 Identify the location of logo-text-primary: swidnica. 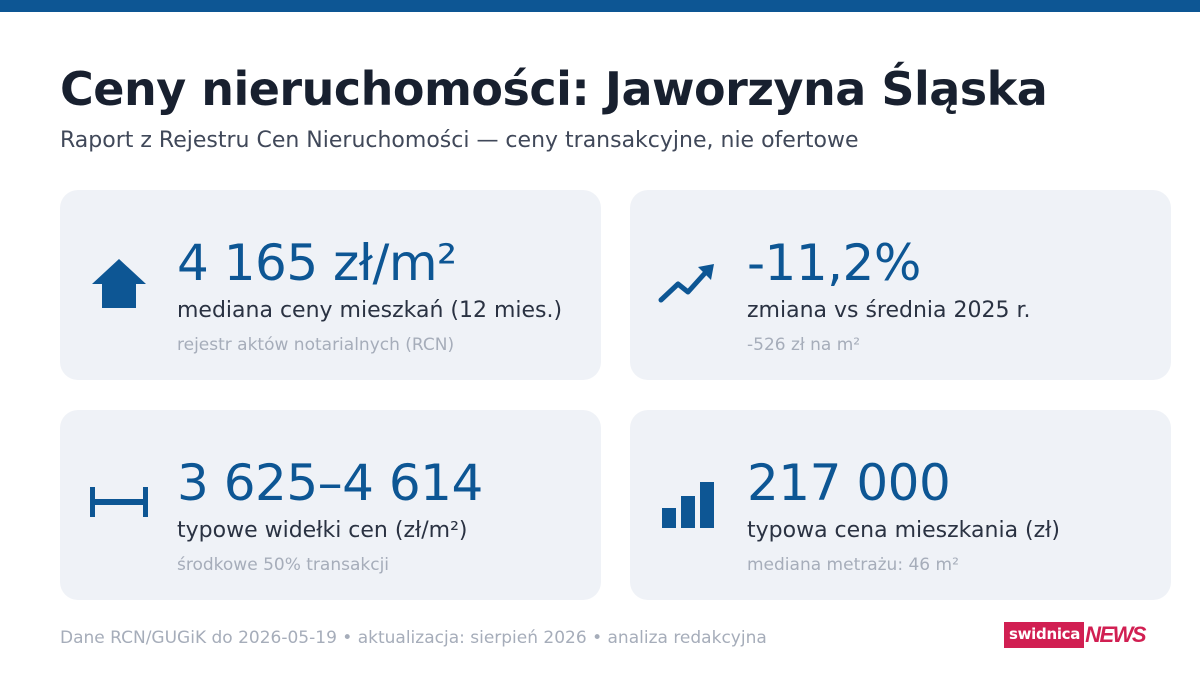
(1044, 635).